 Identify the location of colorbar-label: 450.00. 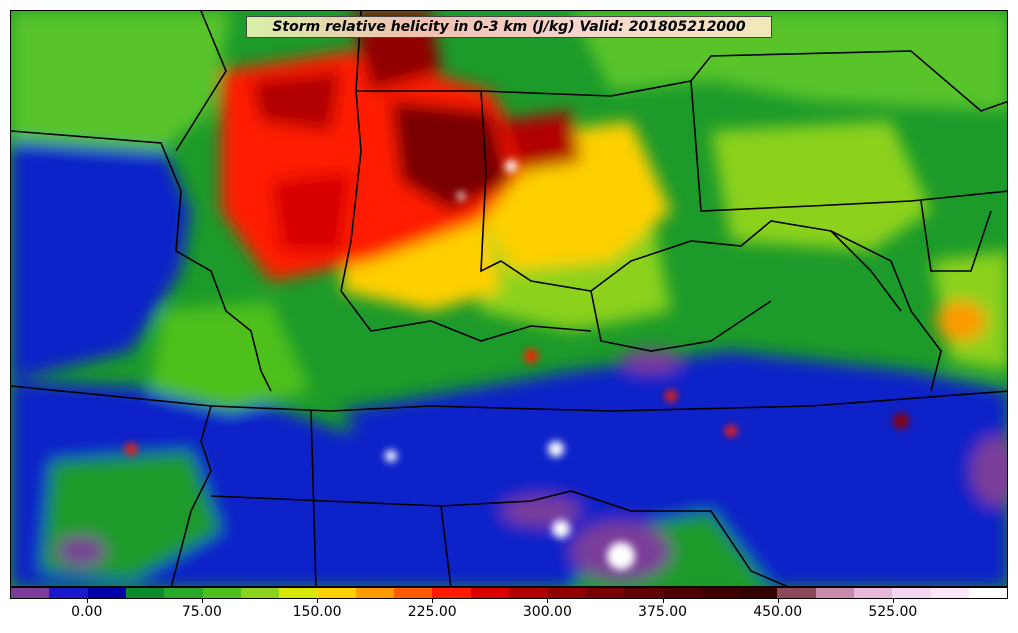
(778, 612).